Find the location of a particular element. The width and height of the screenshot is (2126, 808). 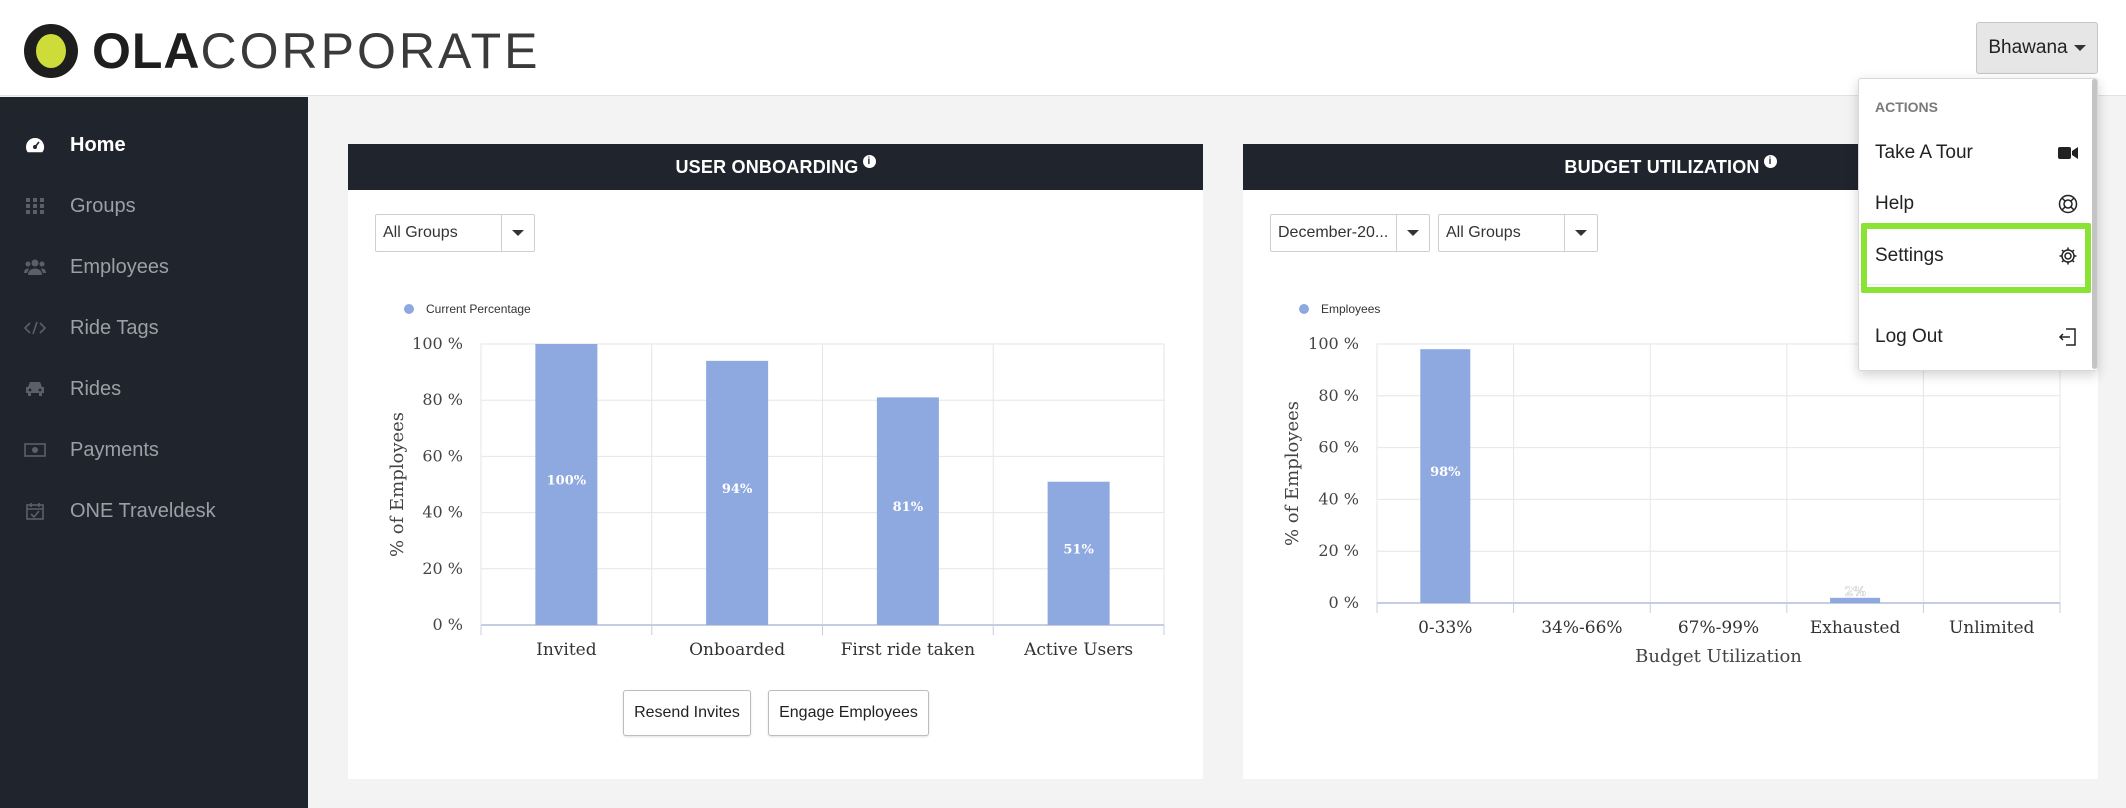

bar-data-label: 51% is located at coordinates (1078, 549).